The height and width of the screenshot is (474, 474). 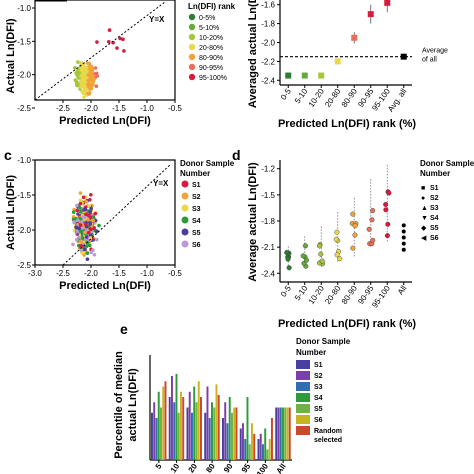 What do you see at coordinates (147, 108) in the screenshot?
I see `panel-a-xtick-label: -1.0` at bounding box center [147, 108].